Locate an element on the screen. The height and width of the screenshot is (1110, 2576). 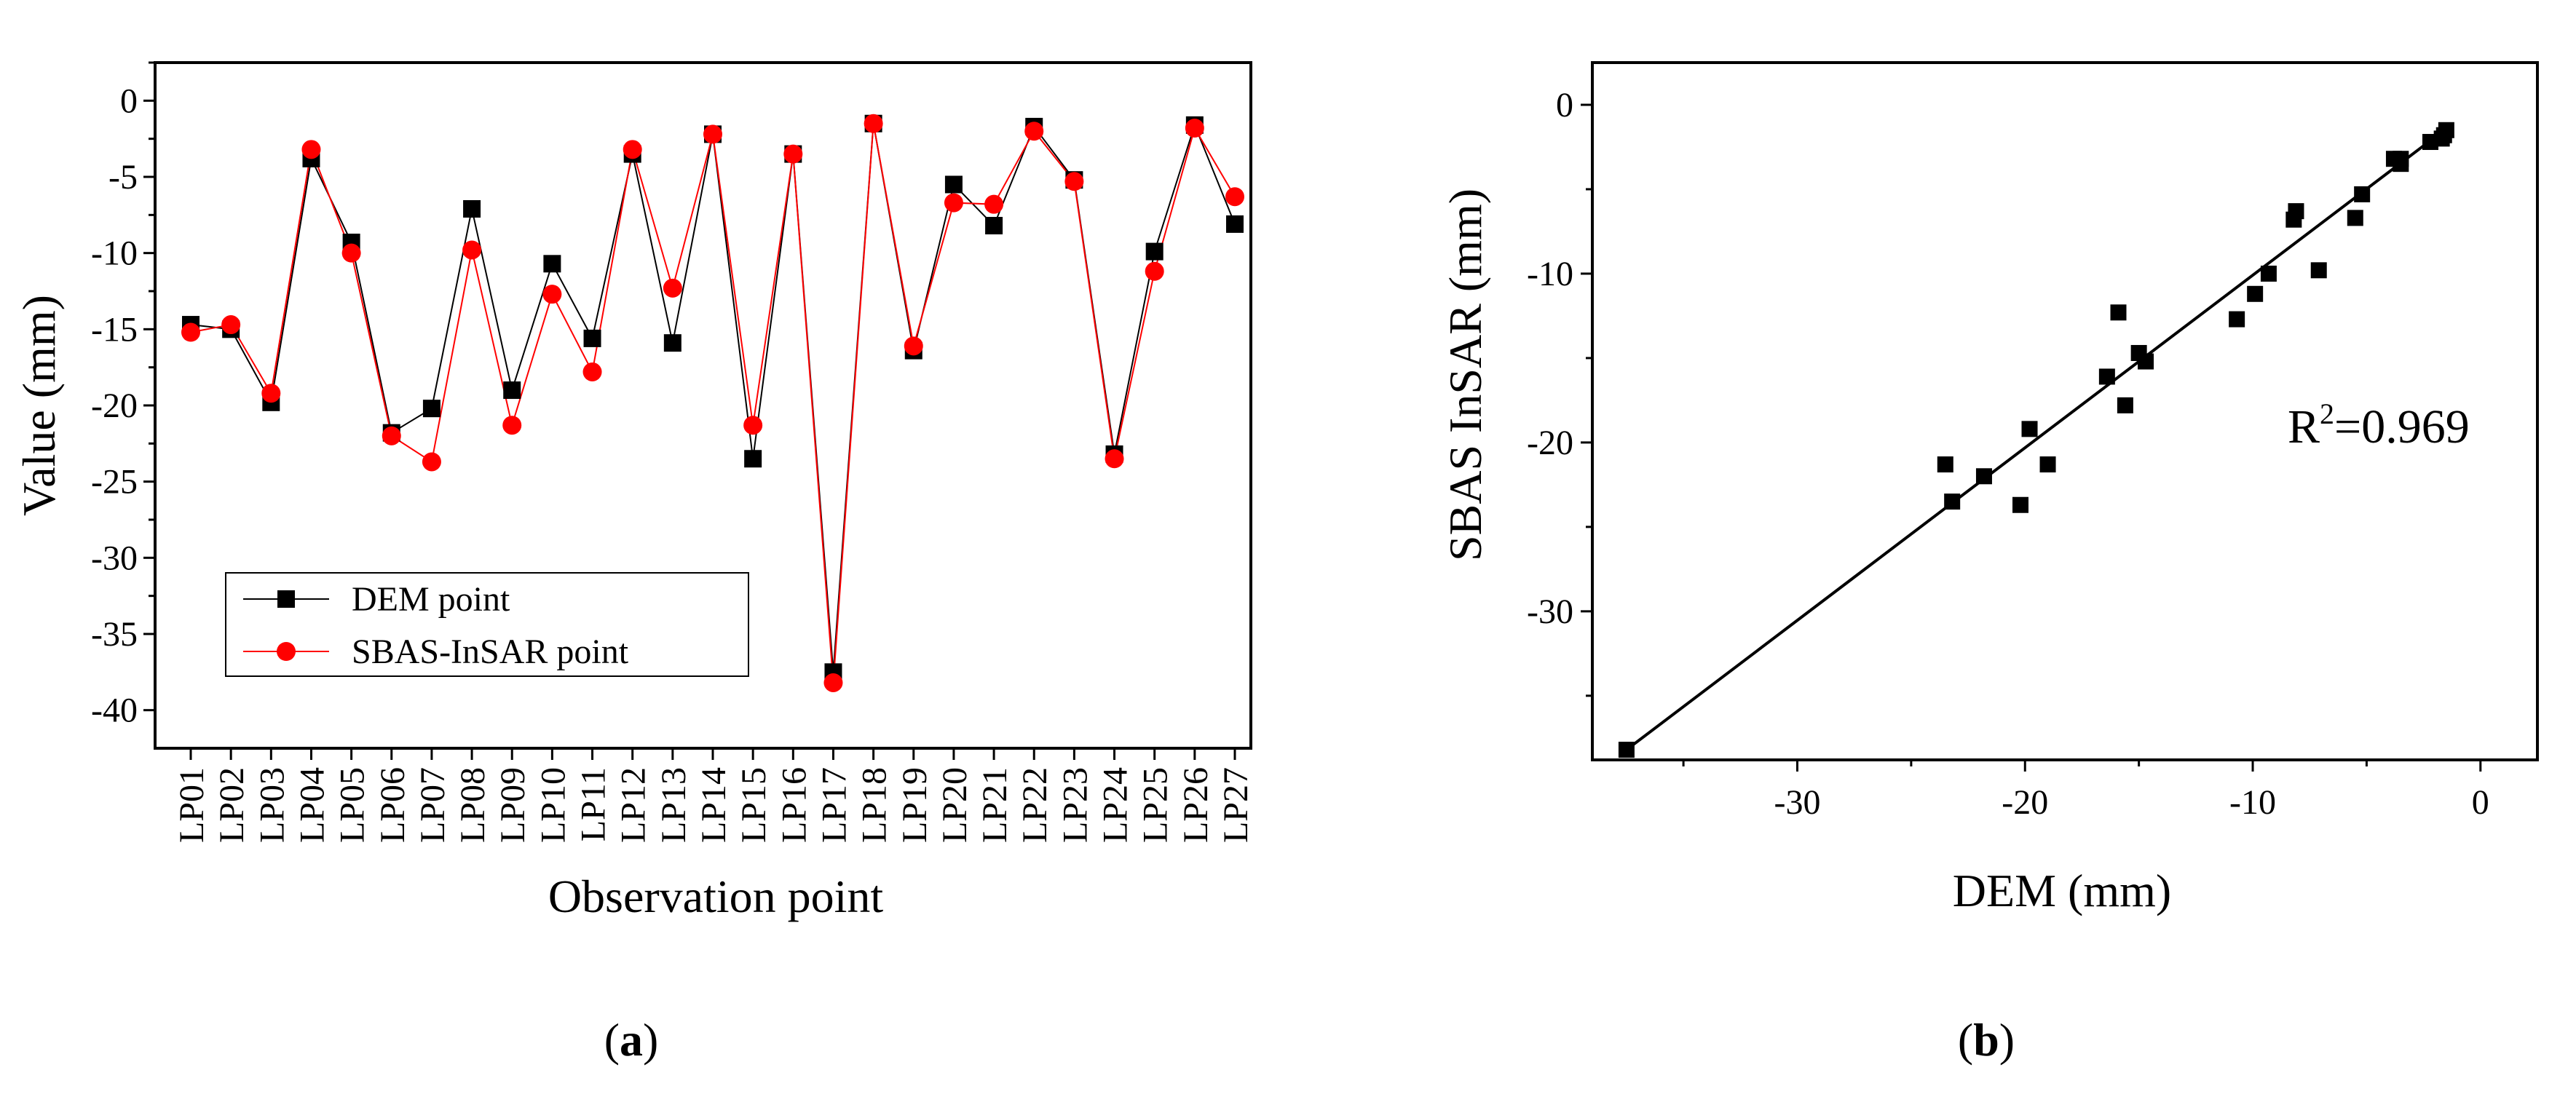
a-y-tick-label: -40 is located at coordinates (115, 710).